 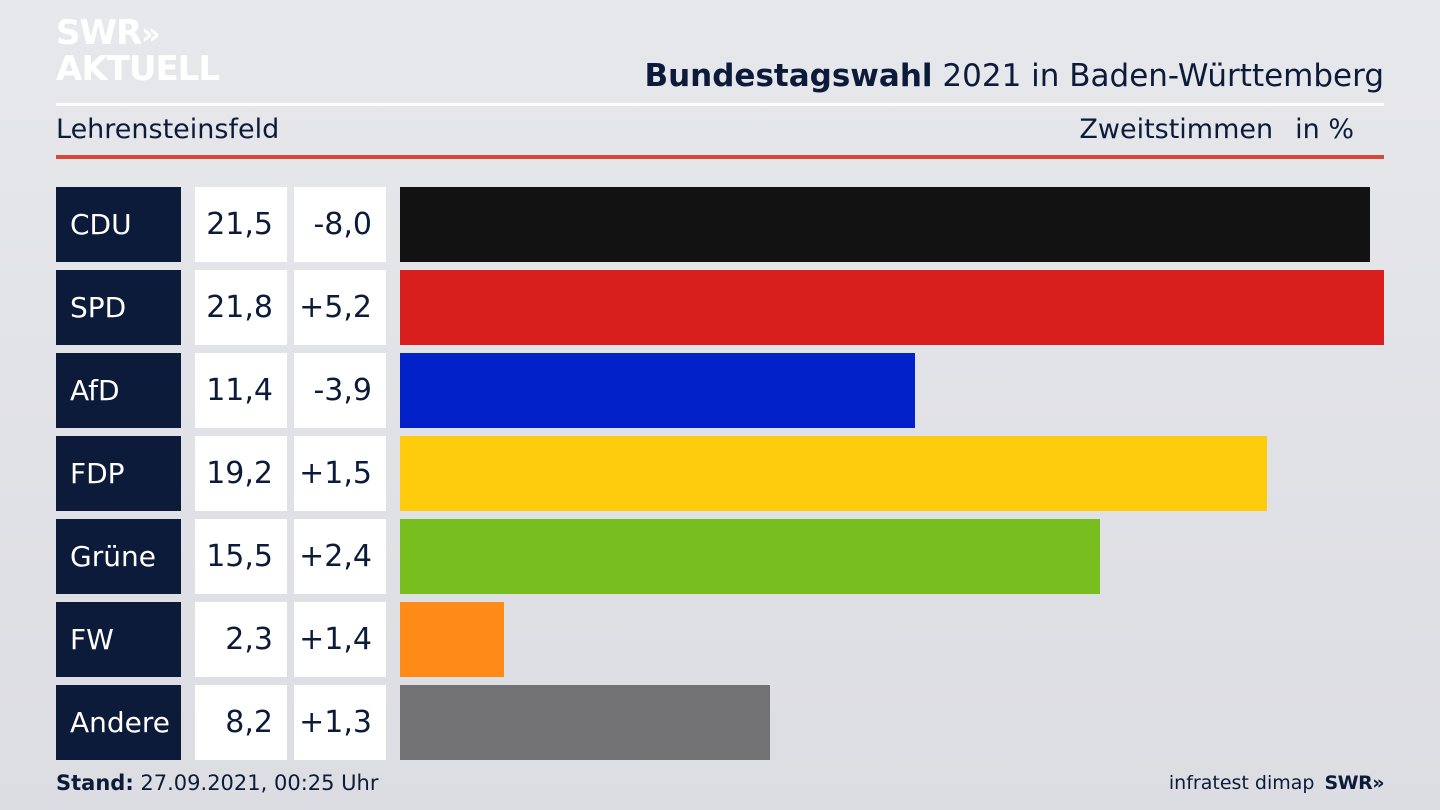 I want to click on party-label: SPD, so click(x=118, y=307).